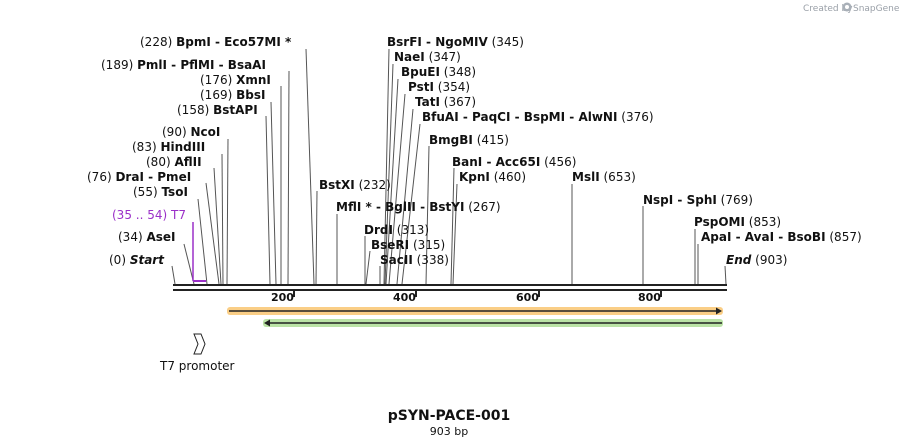  What do you see at coordinates (368, 267) in the screenshot?
I see `line-bseri` at bounding box center [368, 267].